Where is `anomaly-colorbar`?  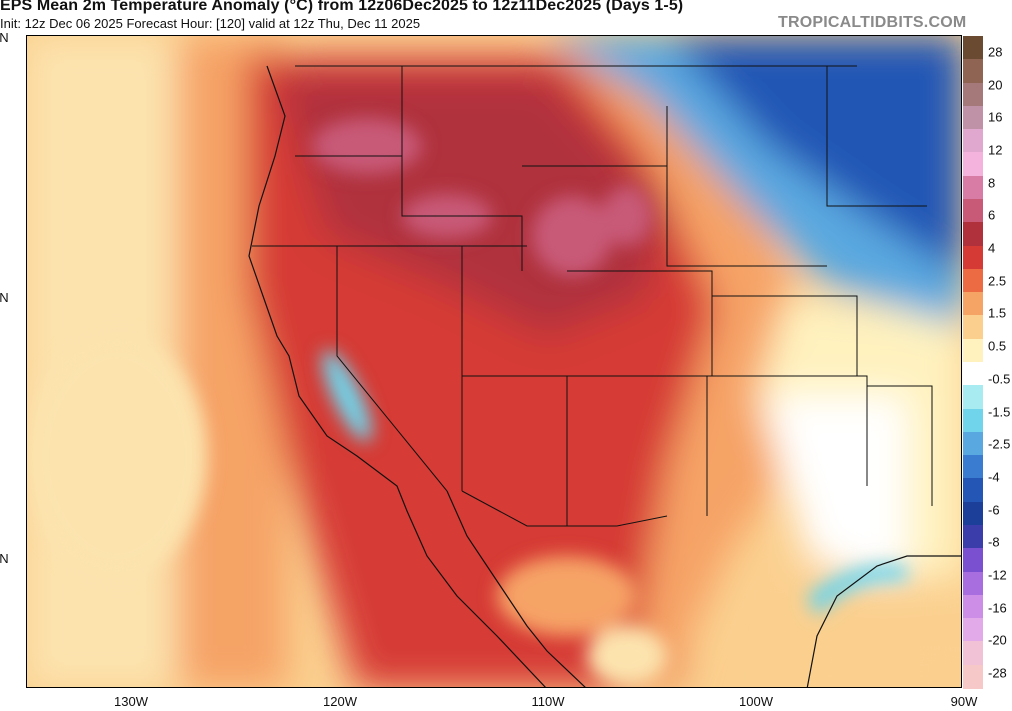
anomaly-colorbar is located at coordinates (973, 362).